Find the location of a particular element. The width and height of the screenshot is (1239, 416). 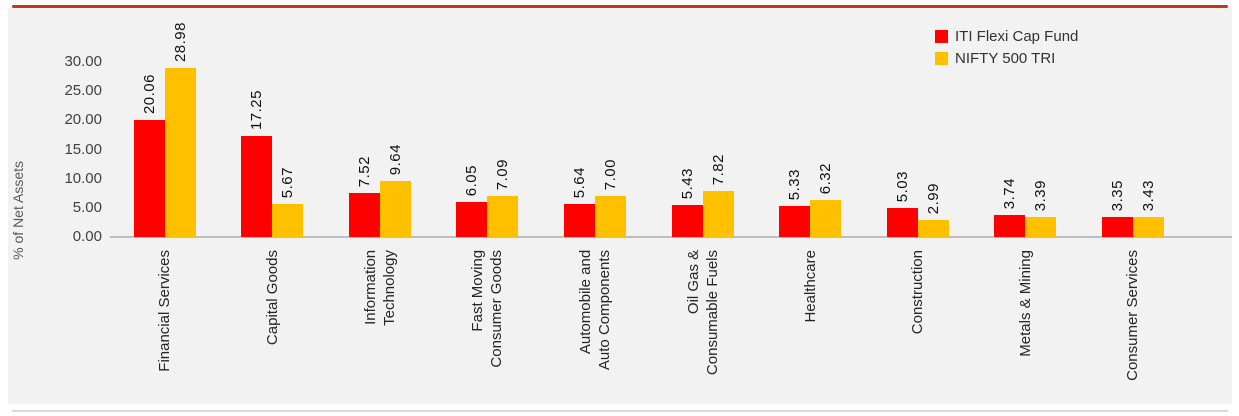

bar-value-label-box: 3.43 is located at coordinates (1148, 185).